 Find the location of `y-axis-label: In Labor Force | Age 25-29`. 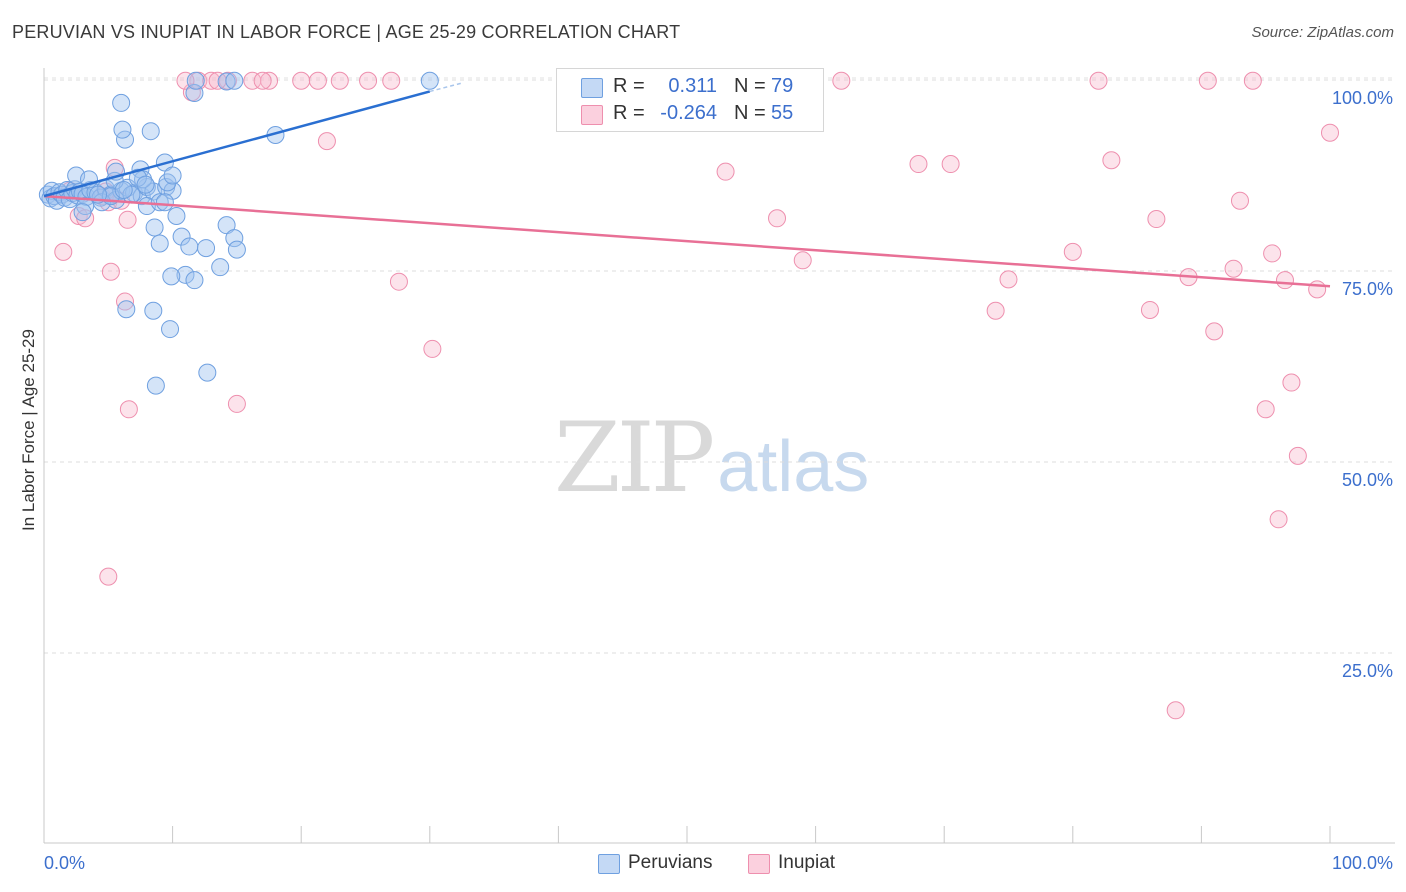

y-axis-label: In Labor Force | Age 25-29 is located at coordinates (28, 430).